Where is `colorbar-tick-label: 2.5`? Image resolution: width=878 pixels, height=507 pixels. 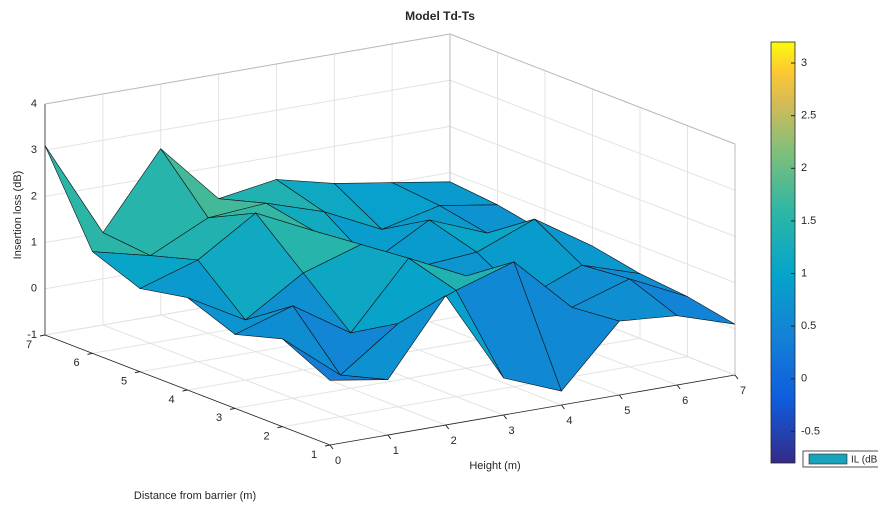 colorbar-tick-label: 2.5 is located at coordinates (808, 116).